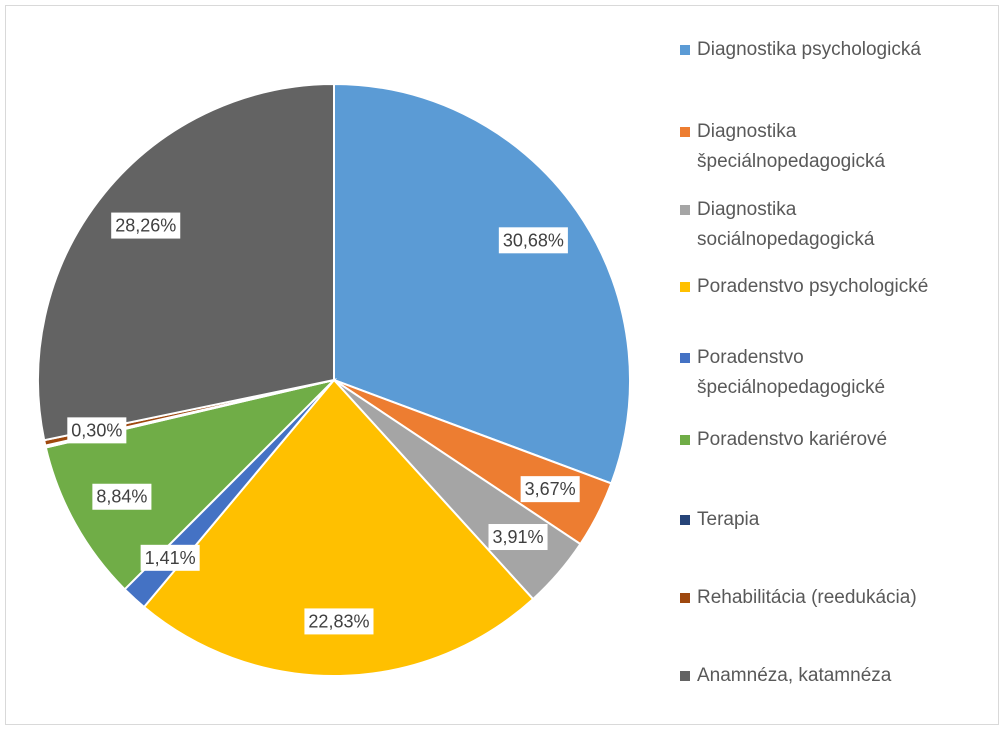  I want to click on legend-label: Poradenstvo psychologické, so click(813, 286).